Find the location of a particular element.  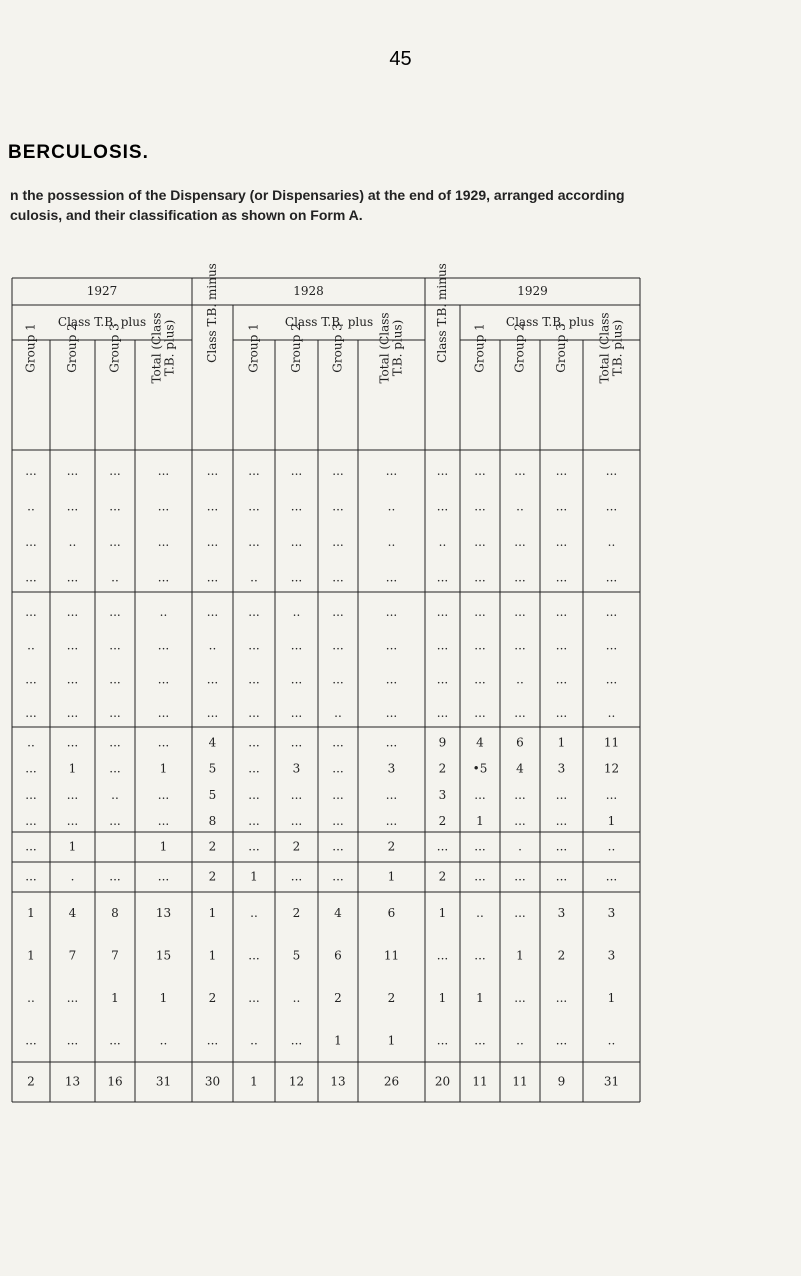

cell: •5 is located at coordinates (480, 769).